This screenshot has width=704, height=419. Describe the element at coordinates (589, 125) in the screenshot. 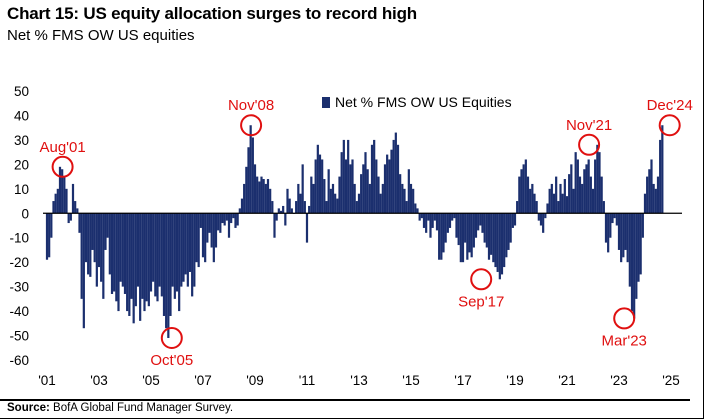

I see `annotation-label: Nov'21` at that location.